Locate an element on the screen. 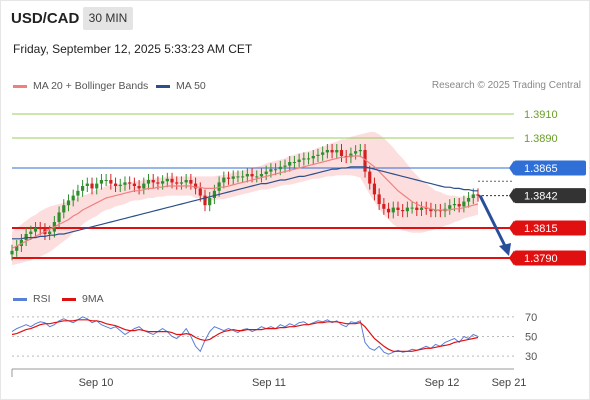 The image size is (590, 400). price-tag-label: 1.3910 is located at coordinates (541, 115).